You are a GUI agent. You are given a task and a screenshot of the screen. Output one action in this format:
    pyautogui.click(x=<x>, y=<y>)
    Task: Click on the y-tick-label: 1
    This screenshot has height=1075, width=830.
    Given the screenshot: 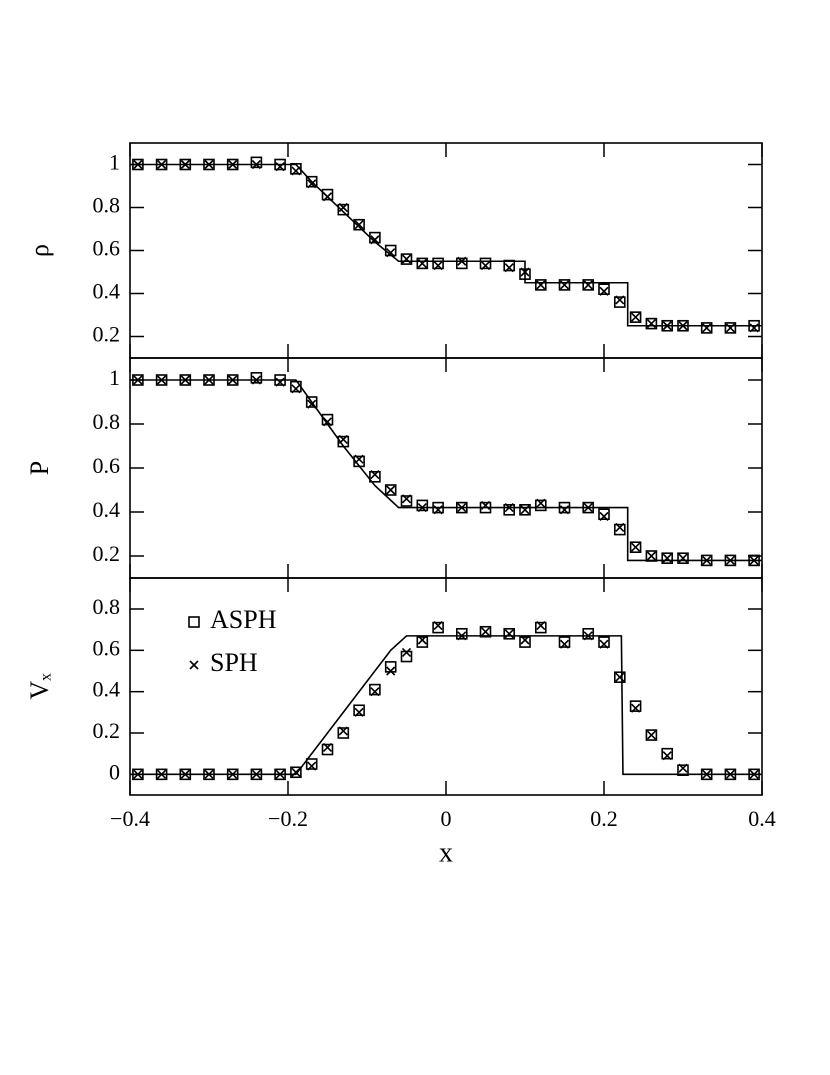 What is the action you would take?
    pyautogui.click(x=114, y=162)
    